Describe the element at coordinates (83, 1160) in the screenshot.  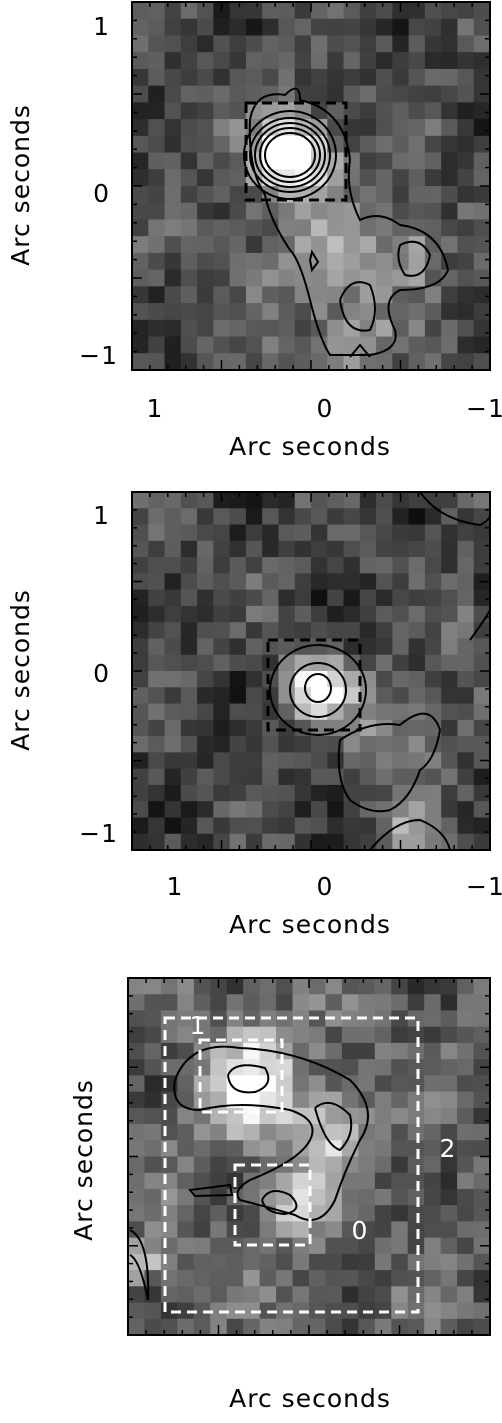
I see `y-axis-label: Arc seconds` at that location.